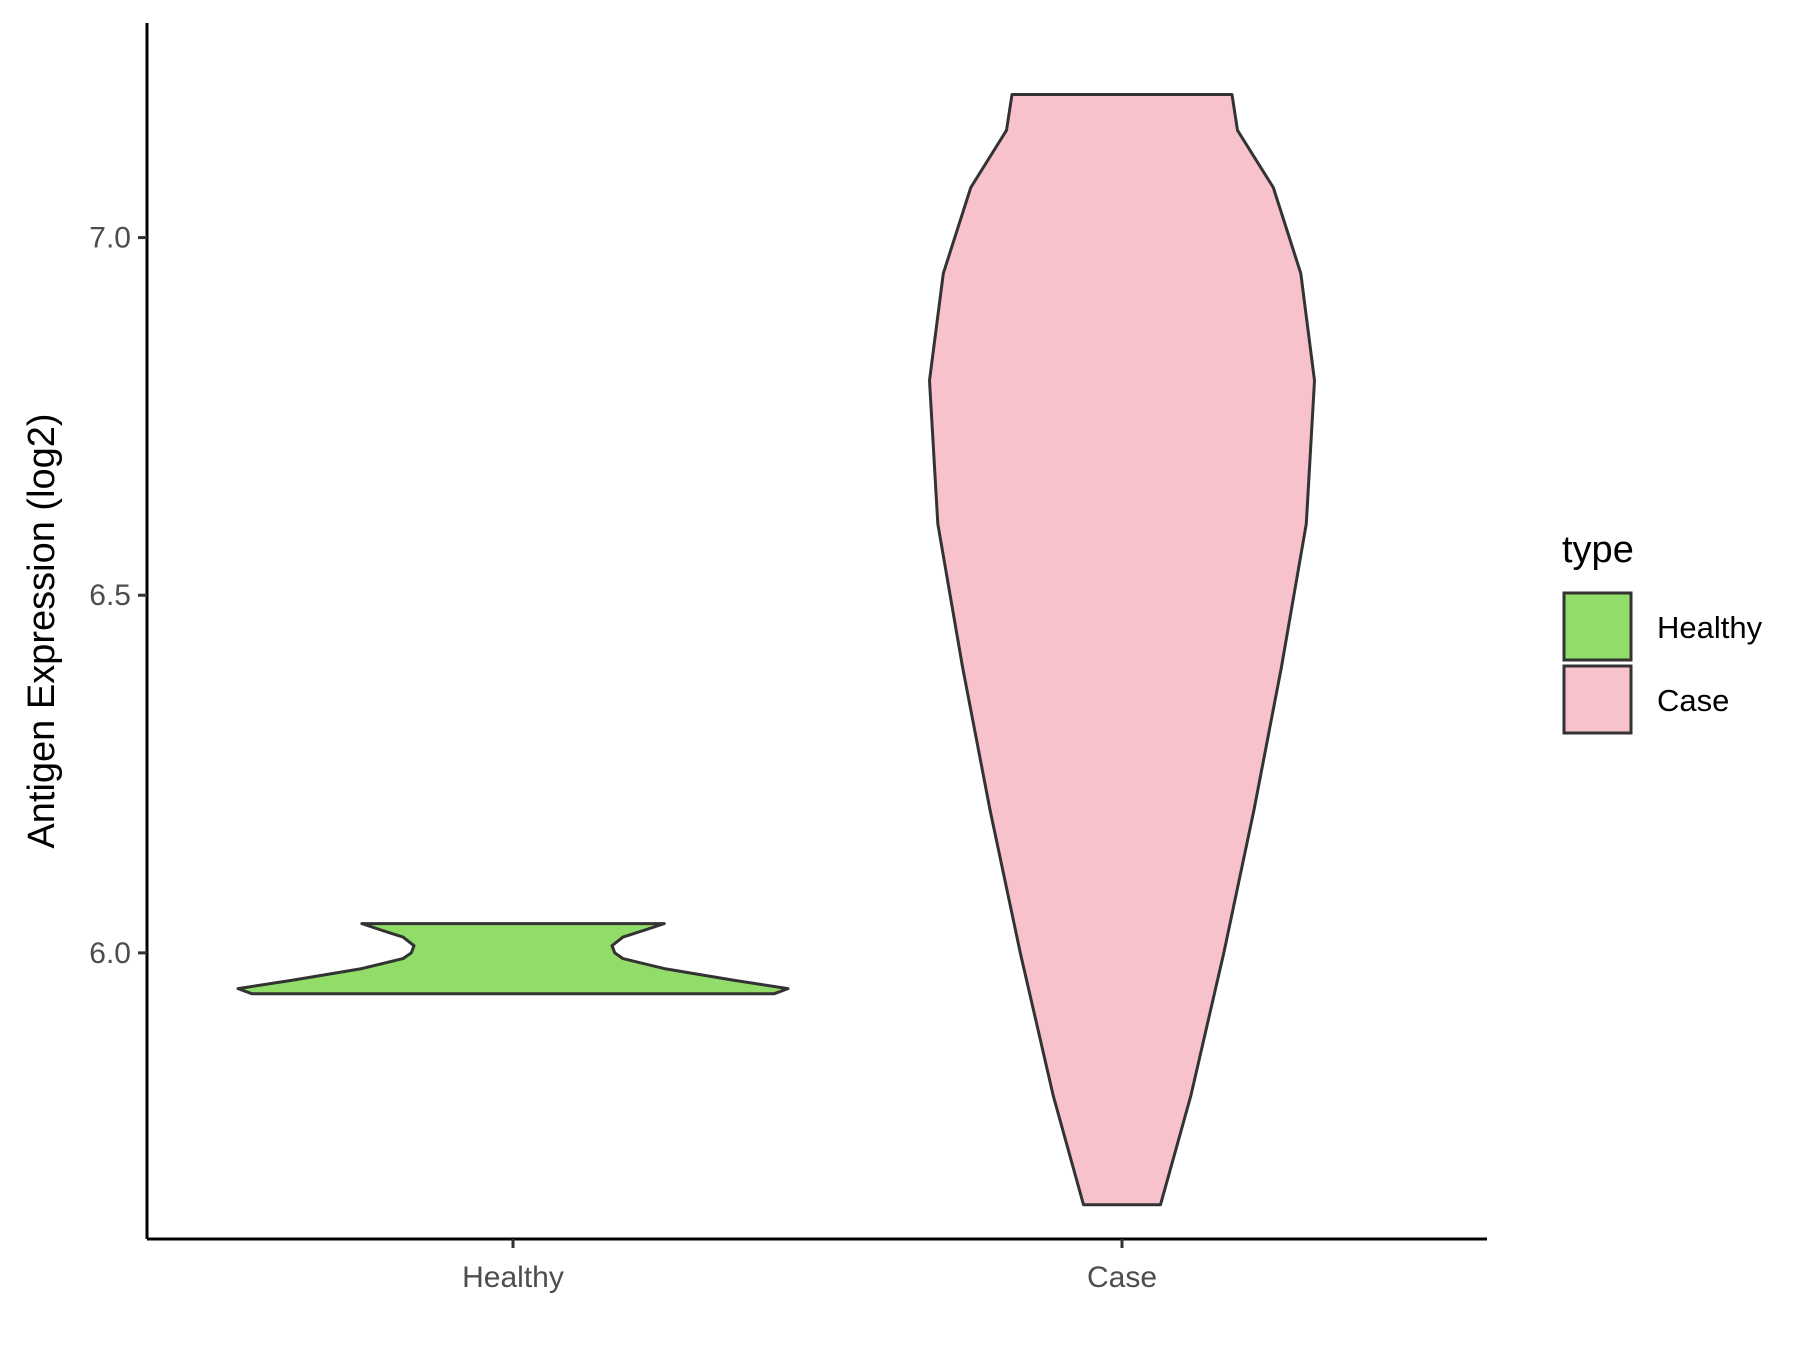  Describe the element at coordinates (1598, 550) in the screenshot. I see `legend-title: type` at that location.